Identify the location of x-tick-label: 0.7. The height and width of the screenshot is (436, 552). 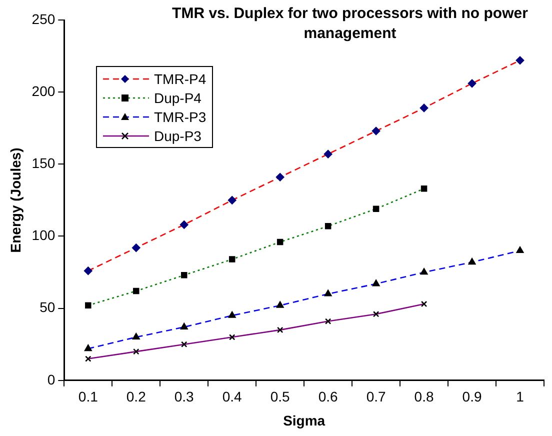
(376, 396).